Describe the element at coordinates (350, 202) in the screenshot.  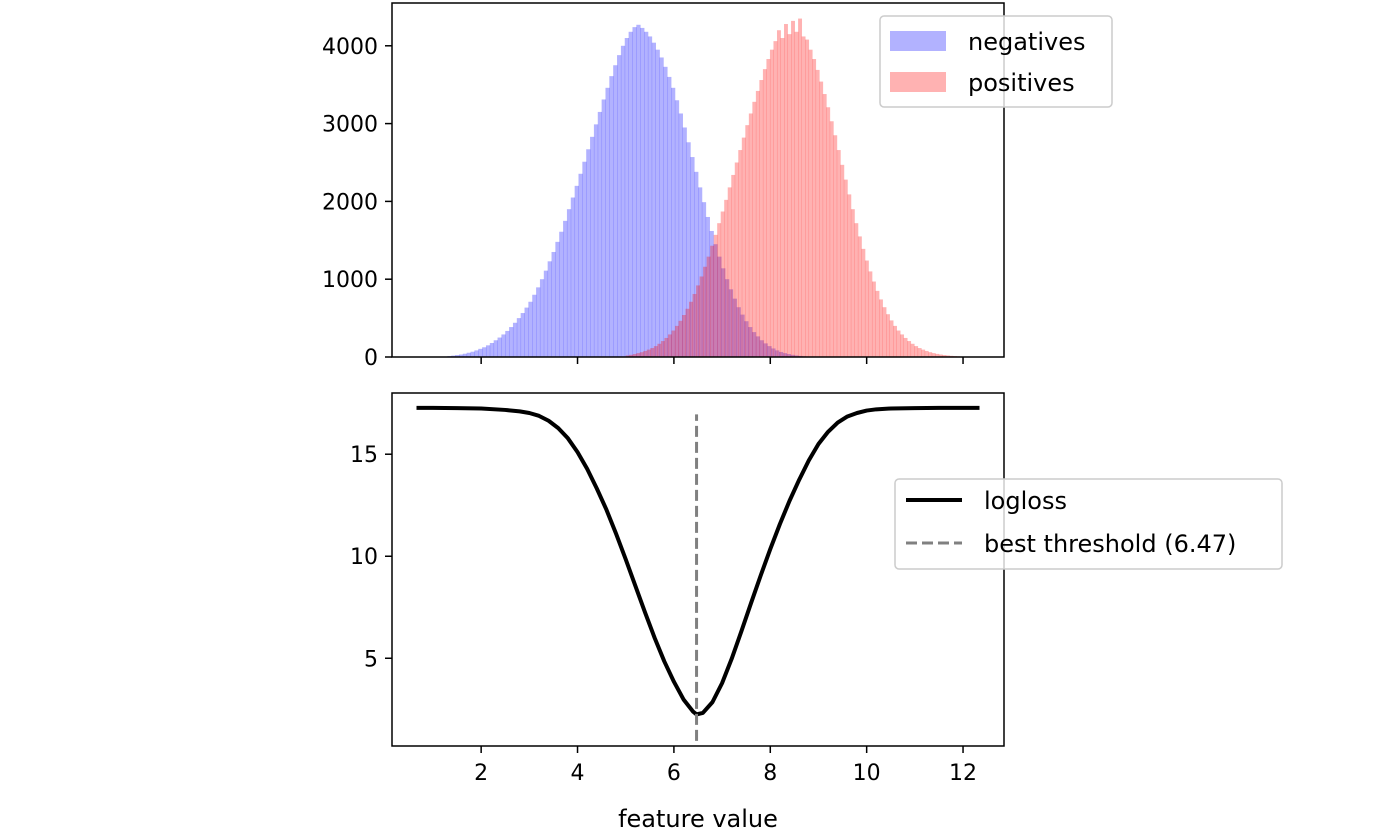
I see `histogram-y-tick-label: 2000` at that location.